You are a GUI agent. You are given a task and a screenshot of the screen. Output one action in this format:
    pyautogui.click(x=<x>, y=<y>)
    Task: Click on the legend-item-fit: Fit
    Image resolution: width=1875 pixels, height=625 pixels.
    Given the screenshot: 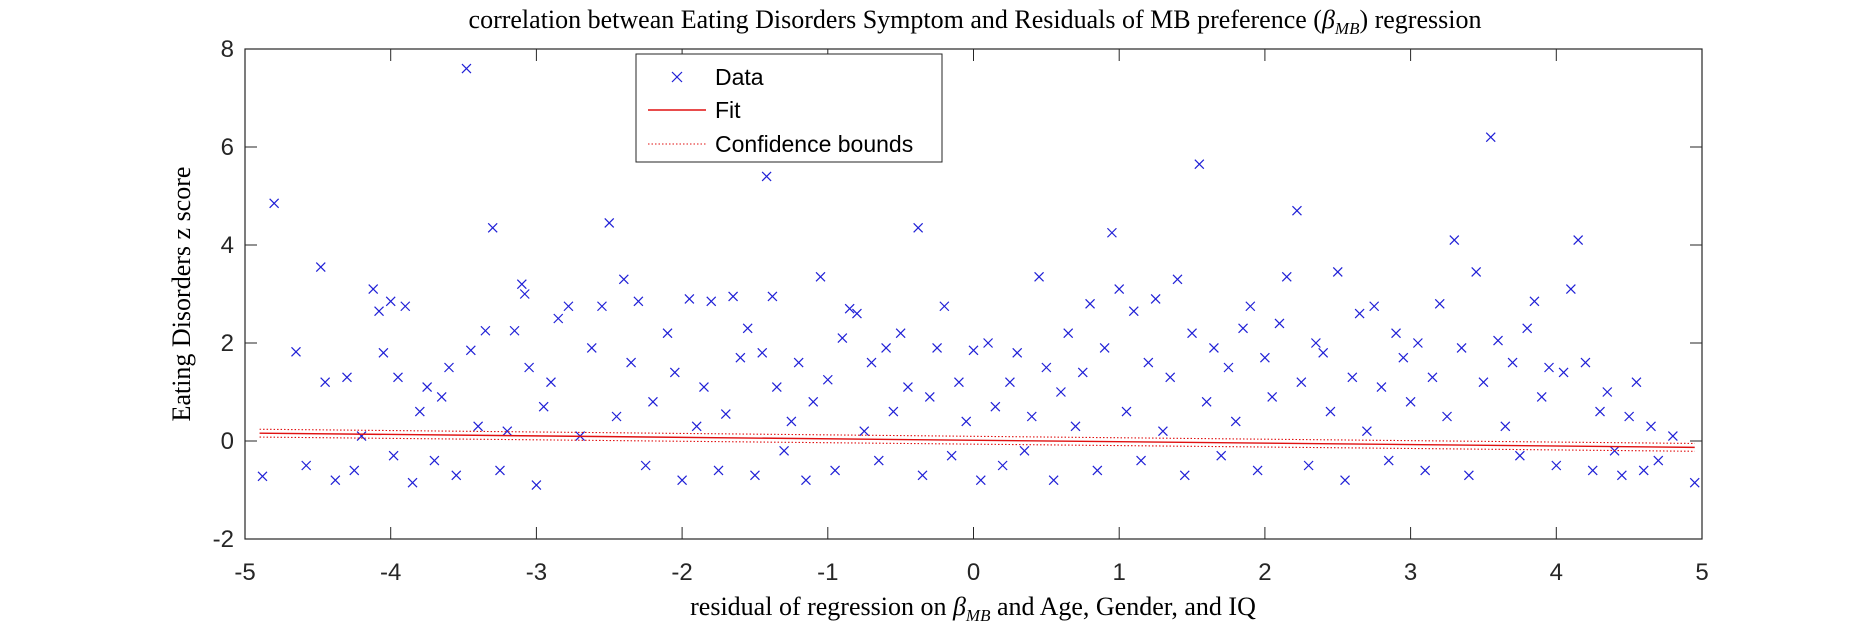 What is the action you would take?
    pyautogui.click(x=694, y=110)
    